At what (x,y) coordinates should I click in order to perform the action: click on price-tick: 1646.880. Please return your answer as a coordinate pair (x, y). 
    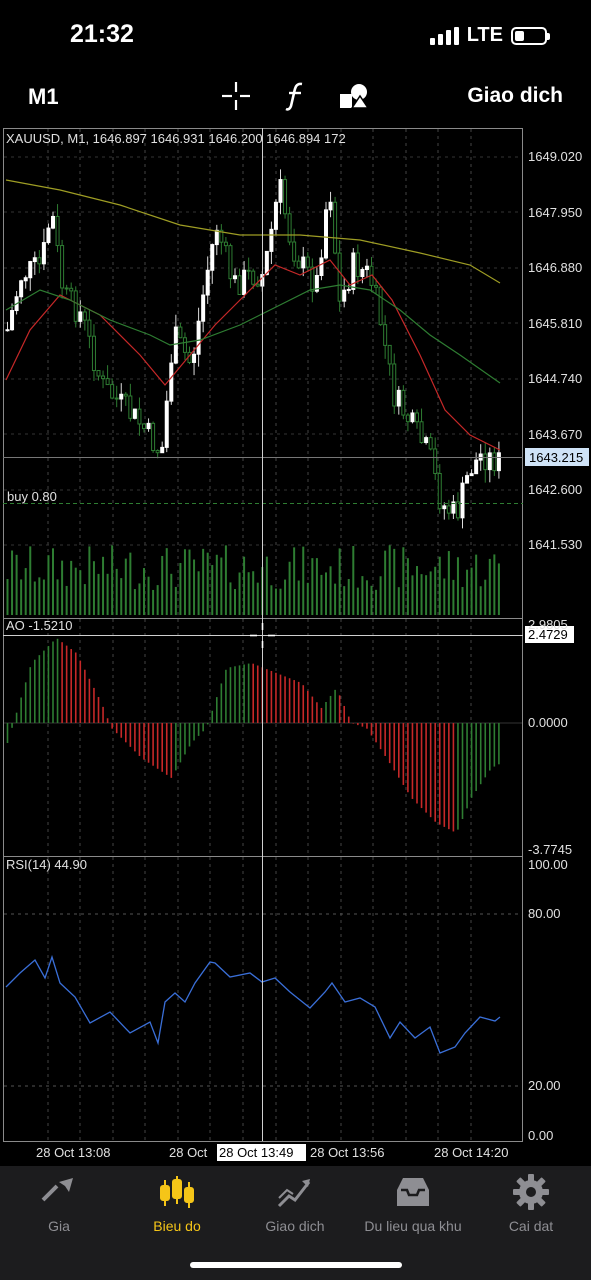
    Looking at the image, I should click on (555, 267).